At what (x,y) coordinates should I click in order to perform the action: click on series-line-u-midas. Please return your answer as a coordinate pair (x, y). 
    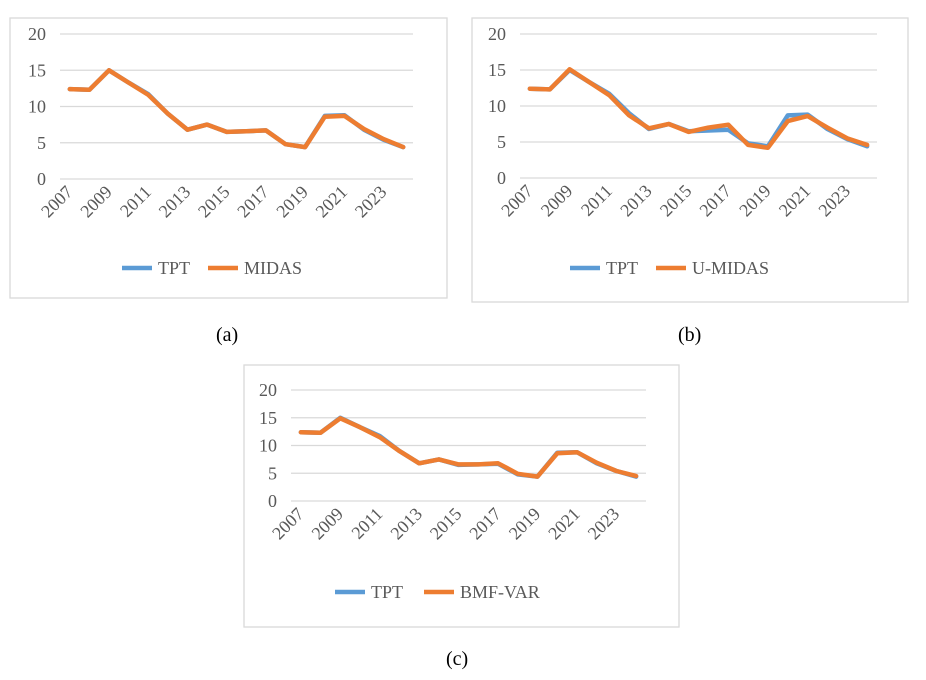
    Looking at the image, I should click on (698, 109).